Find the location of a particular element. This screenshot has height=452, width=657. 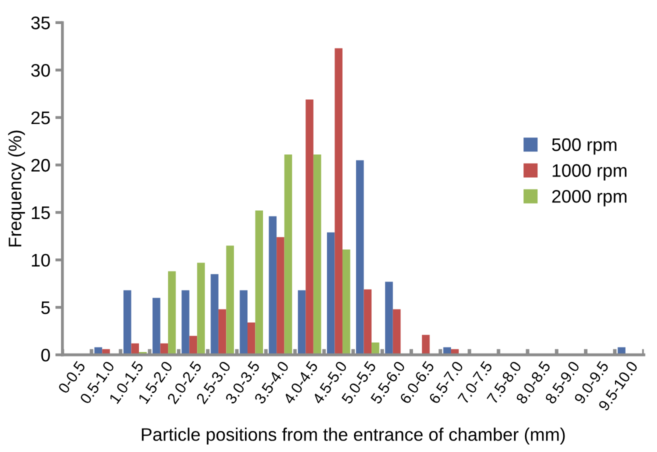

y-tick-label: 0 is located at coordinates (45, 355).